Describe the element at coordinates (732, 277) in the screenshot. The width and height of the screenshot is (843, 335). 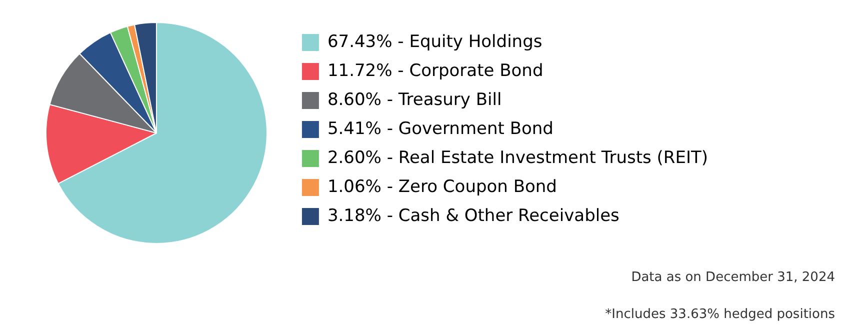
I see `text: Data as on December 31, 2024` at that location.